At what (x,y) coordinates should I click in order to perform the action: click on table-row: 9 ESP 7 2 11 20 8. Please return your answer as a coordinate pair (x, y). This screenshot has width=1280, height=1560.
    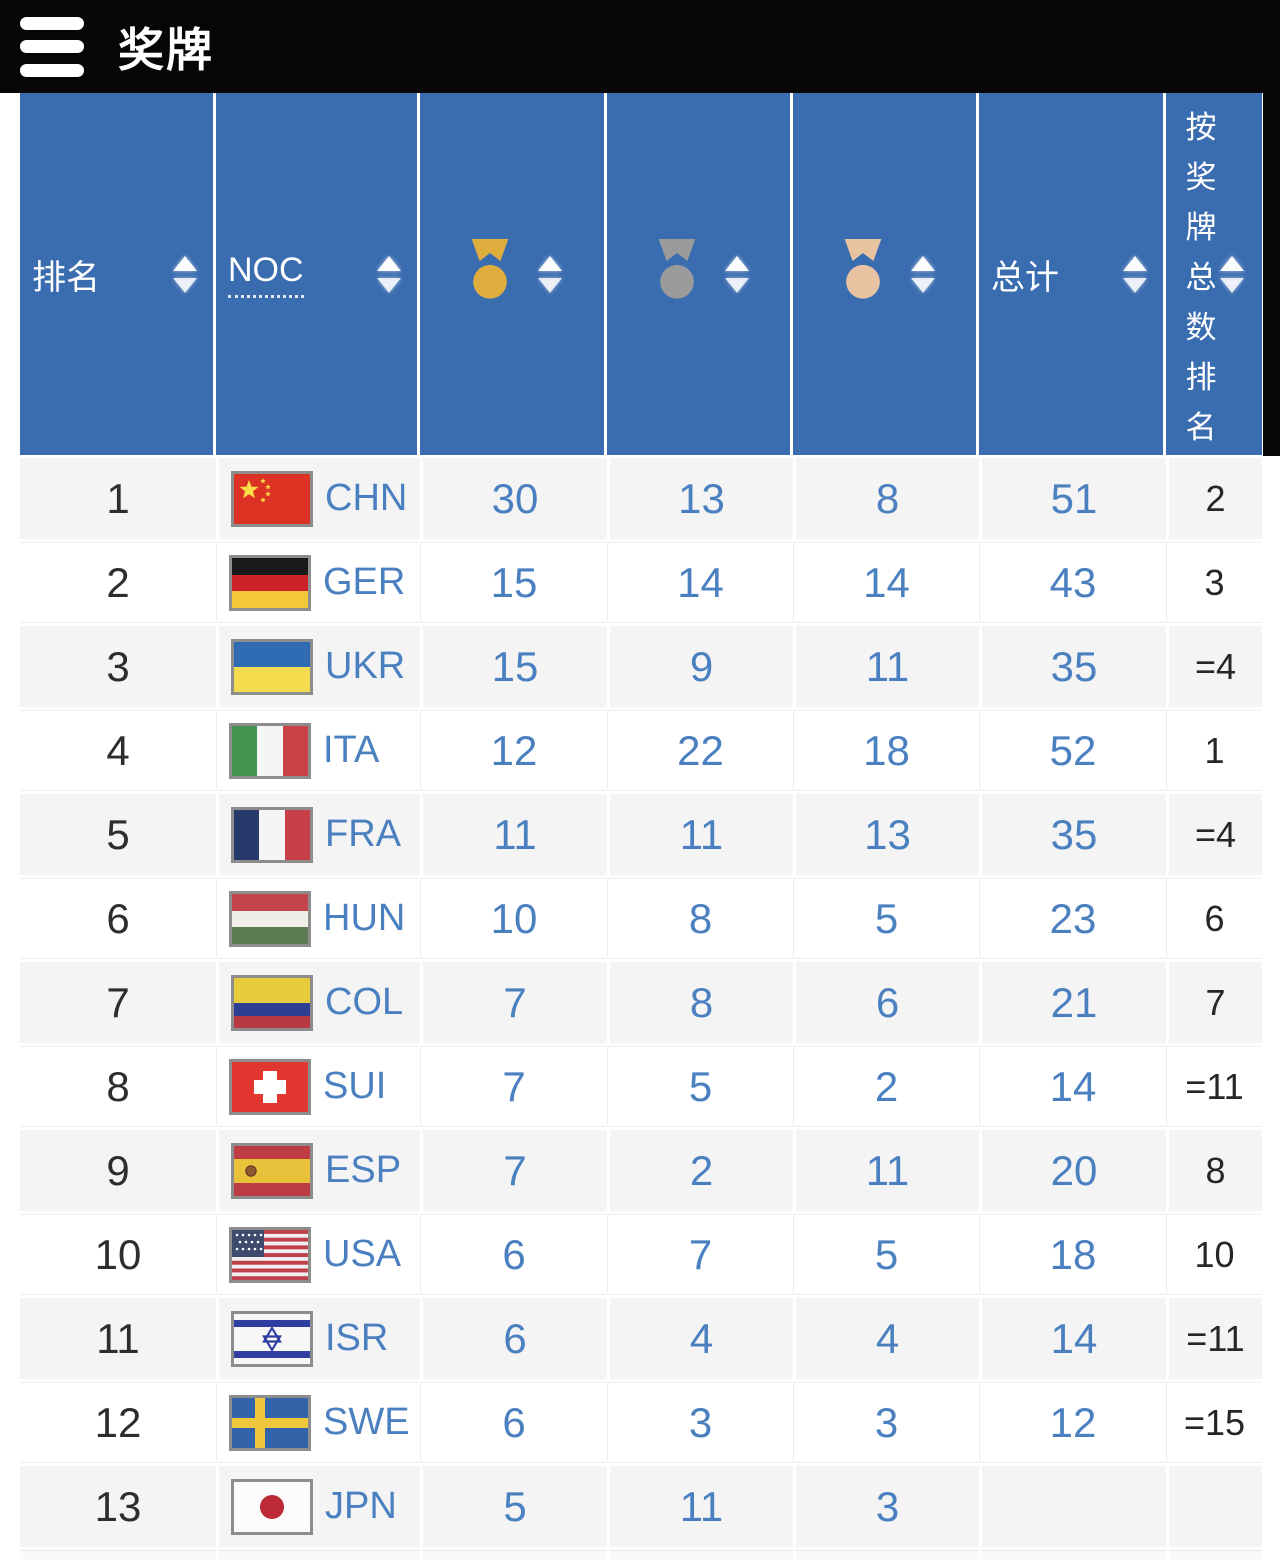
    Looking at the image, I should click on (641, 1170).